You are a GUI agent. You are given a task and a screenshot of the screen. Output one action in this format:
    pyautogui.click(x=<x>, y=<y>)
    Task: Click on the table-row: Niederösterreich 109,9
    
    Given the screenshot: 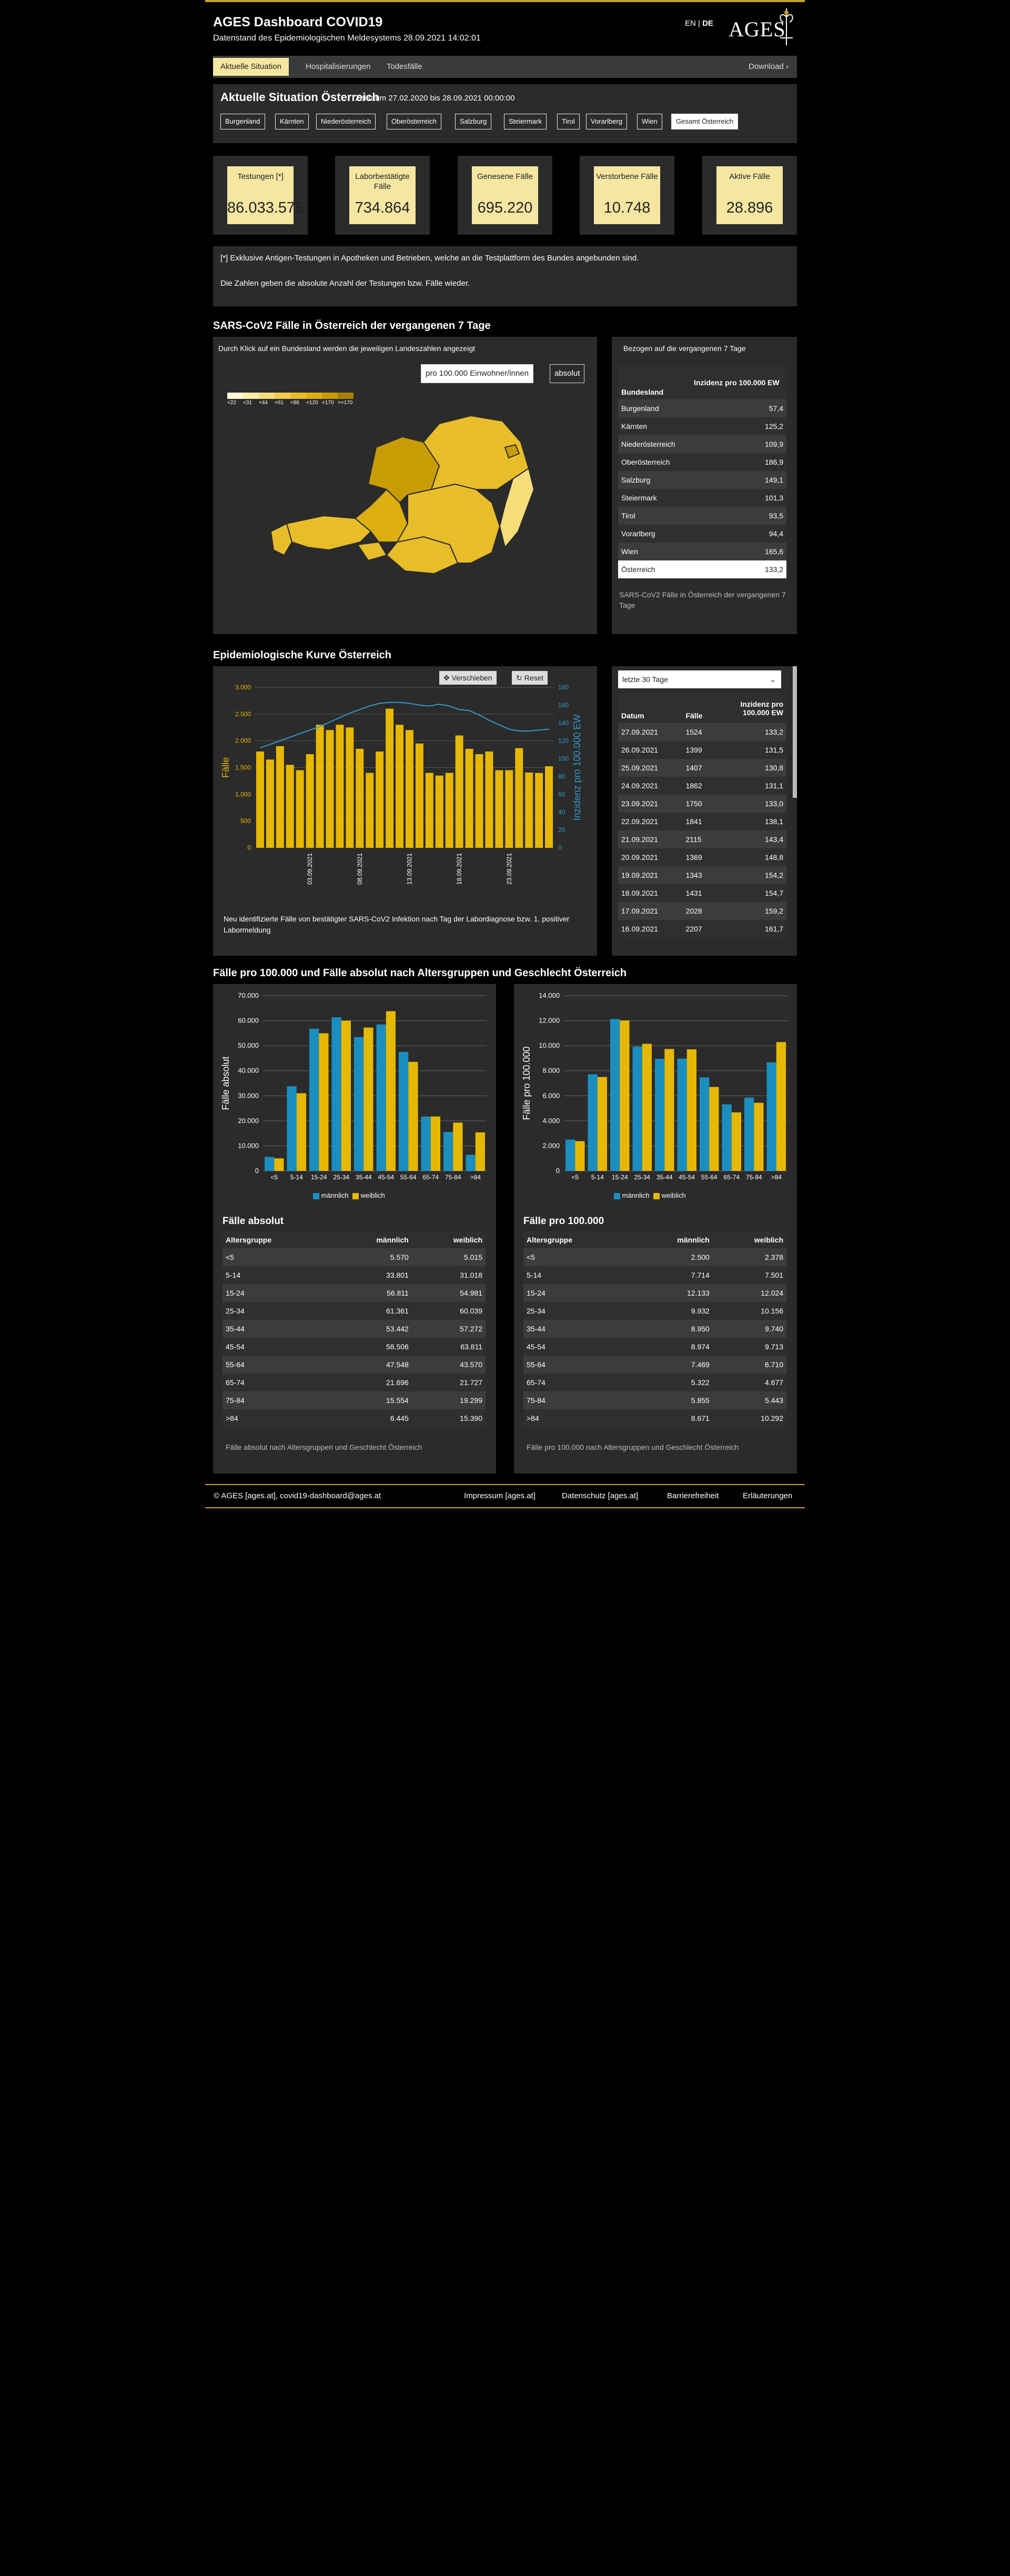 What is the action you would take?
    pyautogui.click(x=702, y=444)
    